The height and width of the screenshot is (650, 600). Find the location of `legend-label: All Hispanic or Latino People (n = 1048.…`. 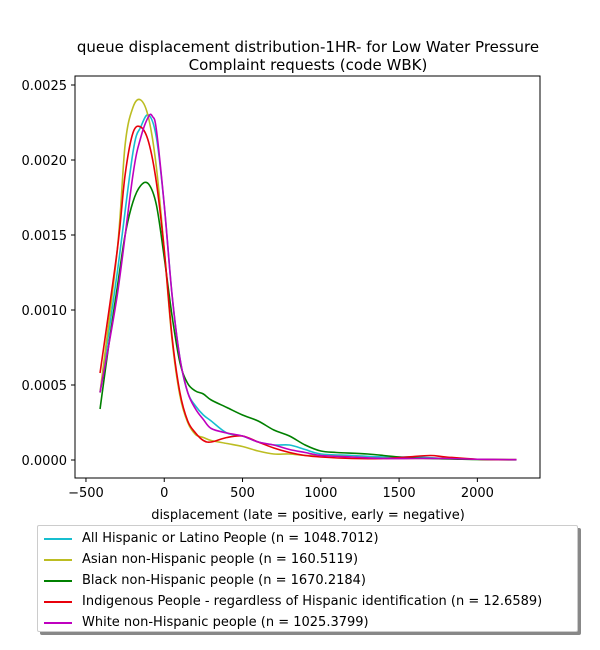

legend-label: All Hispanic or Latino People (n = 1048.… is located at coordinates (230, 538).